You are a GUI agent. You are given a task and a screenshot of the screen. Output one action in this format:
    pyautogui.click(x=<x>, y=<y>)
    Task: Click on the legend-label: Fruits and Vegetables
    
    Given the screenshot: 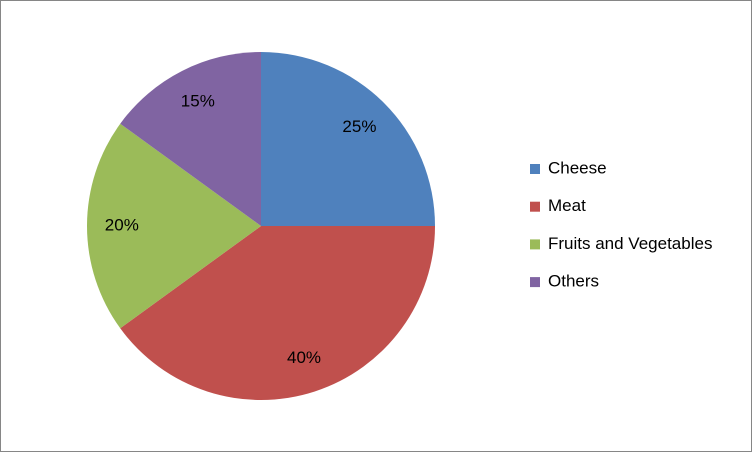 What is the action you would take?
    pyautogui.click(x=630, y=243)
    